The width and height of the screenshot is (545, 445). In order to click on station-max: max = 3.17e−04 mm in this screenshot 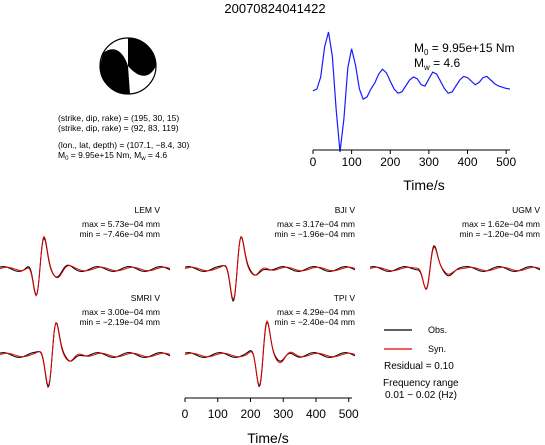, I will do `click(316, 224)`.